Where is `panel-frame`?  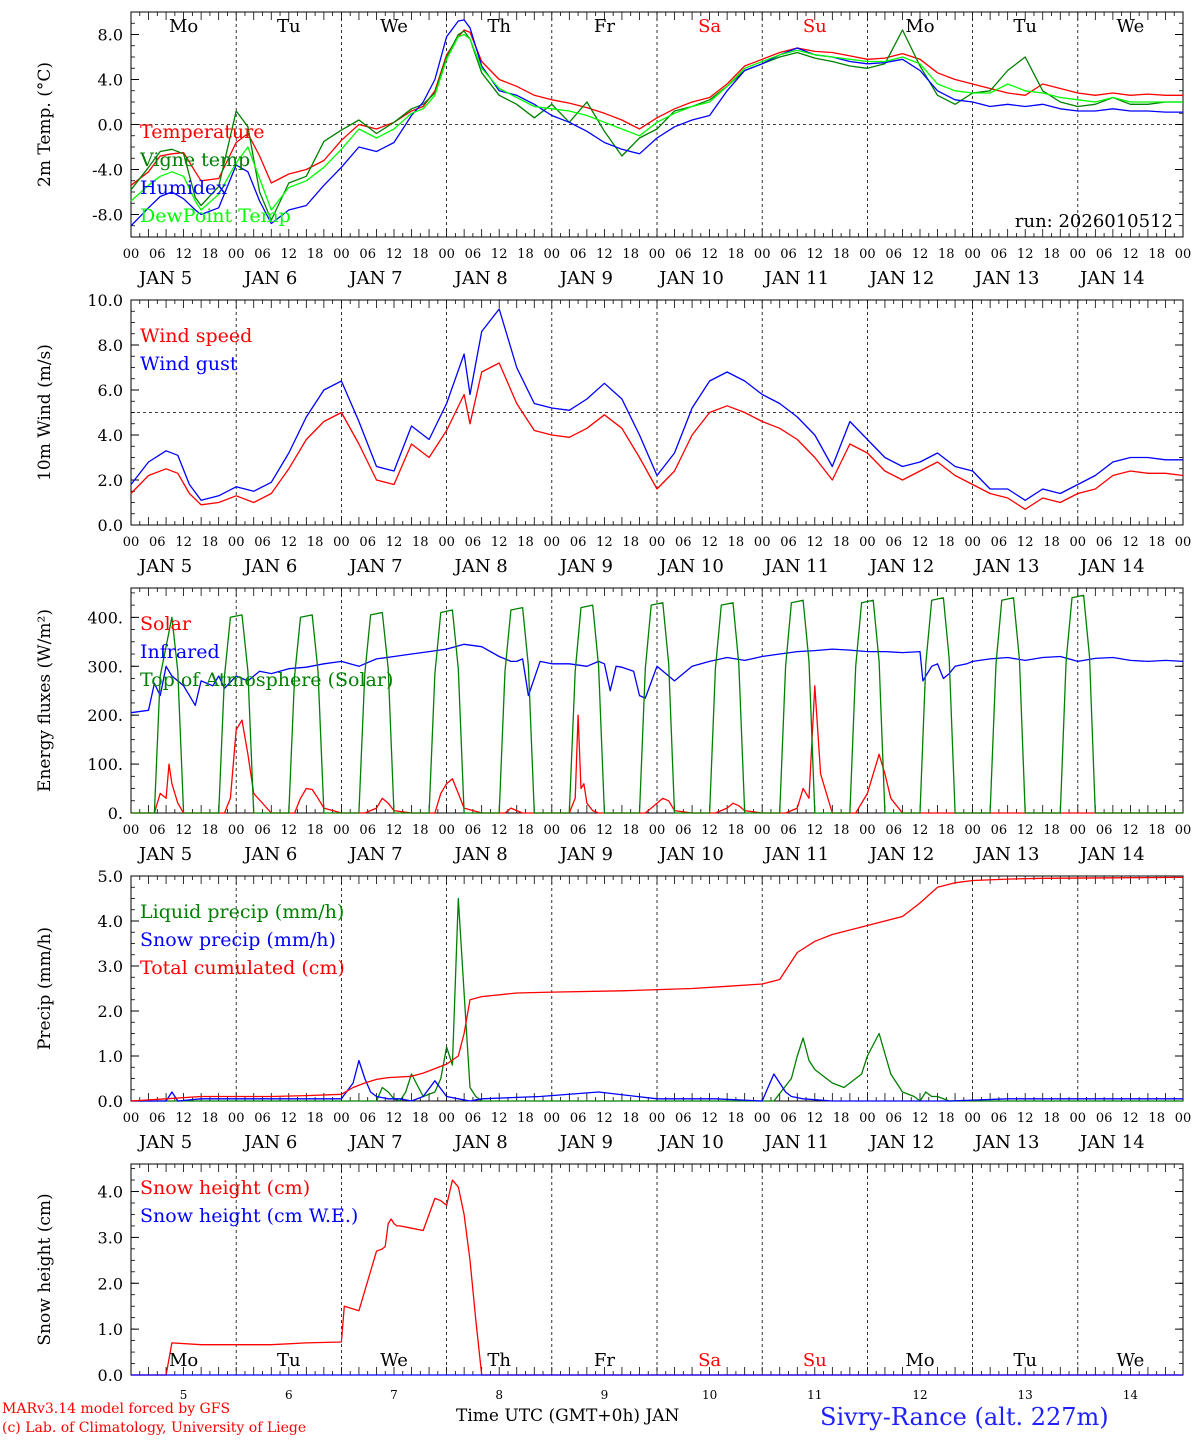 panel-frame is located at coordinates (657, 700).